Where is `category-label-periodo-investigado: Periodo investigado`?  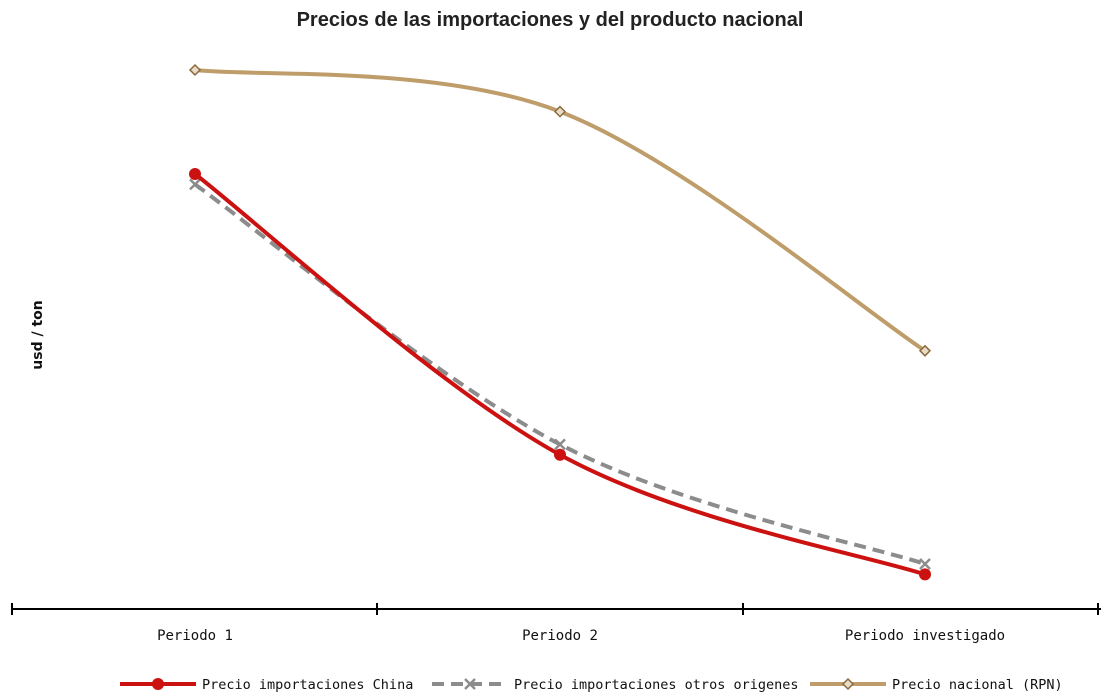 category-label-periodo-investigado: Periodo investigado is located at coordinates (925, 636).